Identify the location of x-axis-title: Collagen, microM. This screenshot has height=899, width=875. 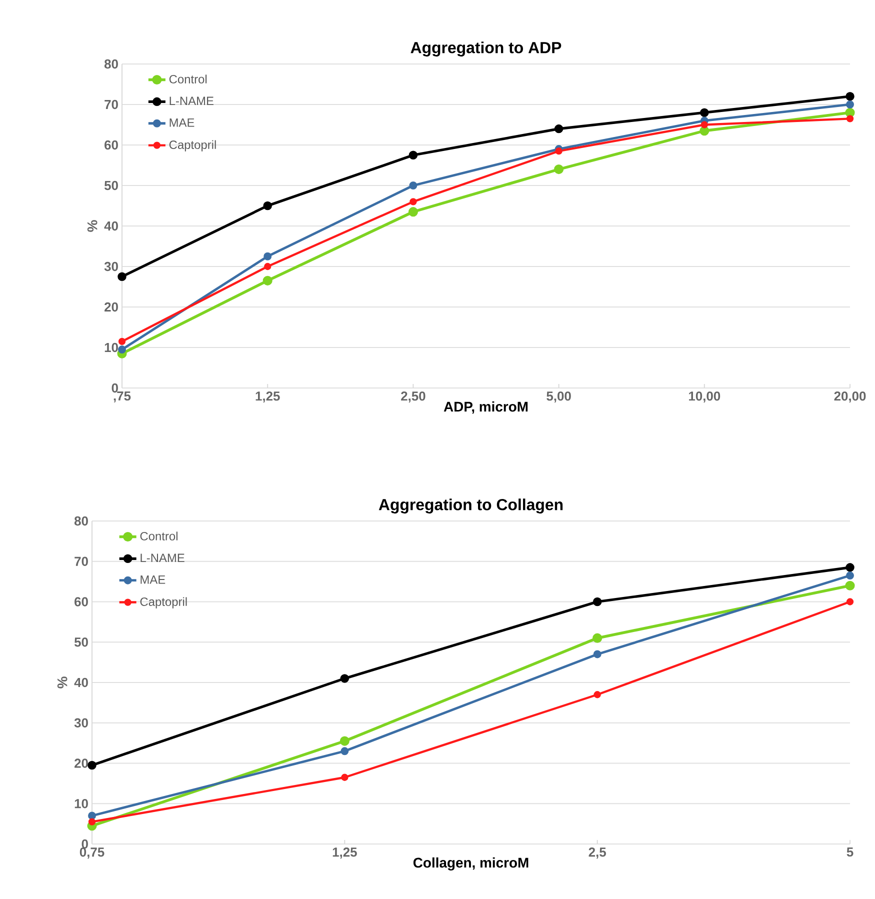
(470, 863).